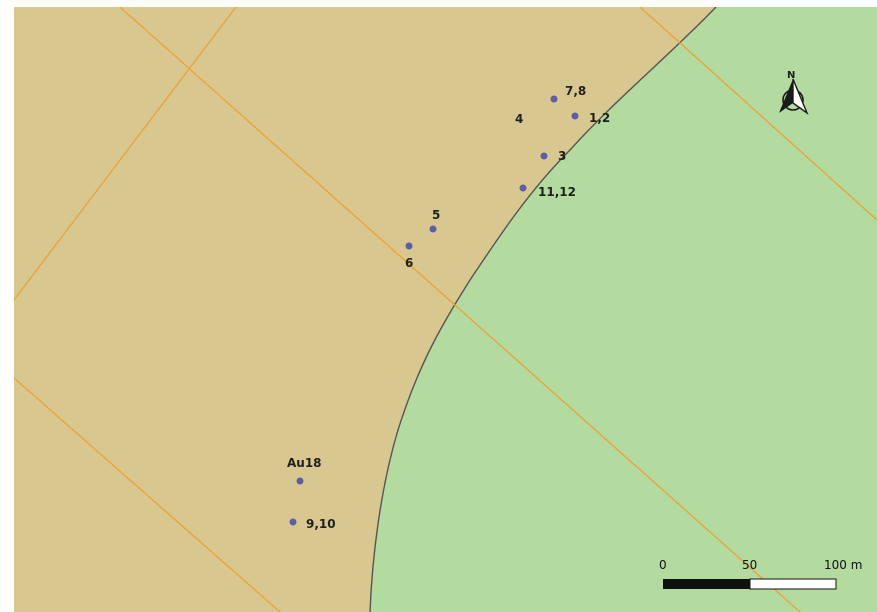 The height and width of the screenshot is (612, 877). What do you see at coordinates (599, 118) in the screenshot?
I see `label-1-2: 1,2` at bounding box center [599, 118].